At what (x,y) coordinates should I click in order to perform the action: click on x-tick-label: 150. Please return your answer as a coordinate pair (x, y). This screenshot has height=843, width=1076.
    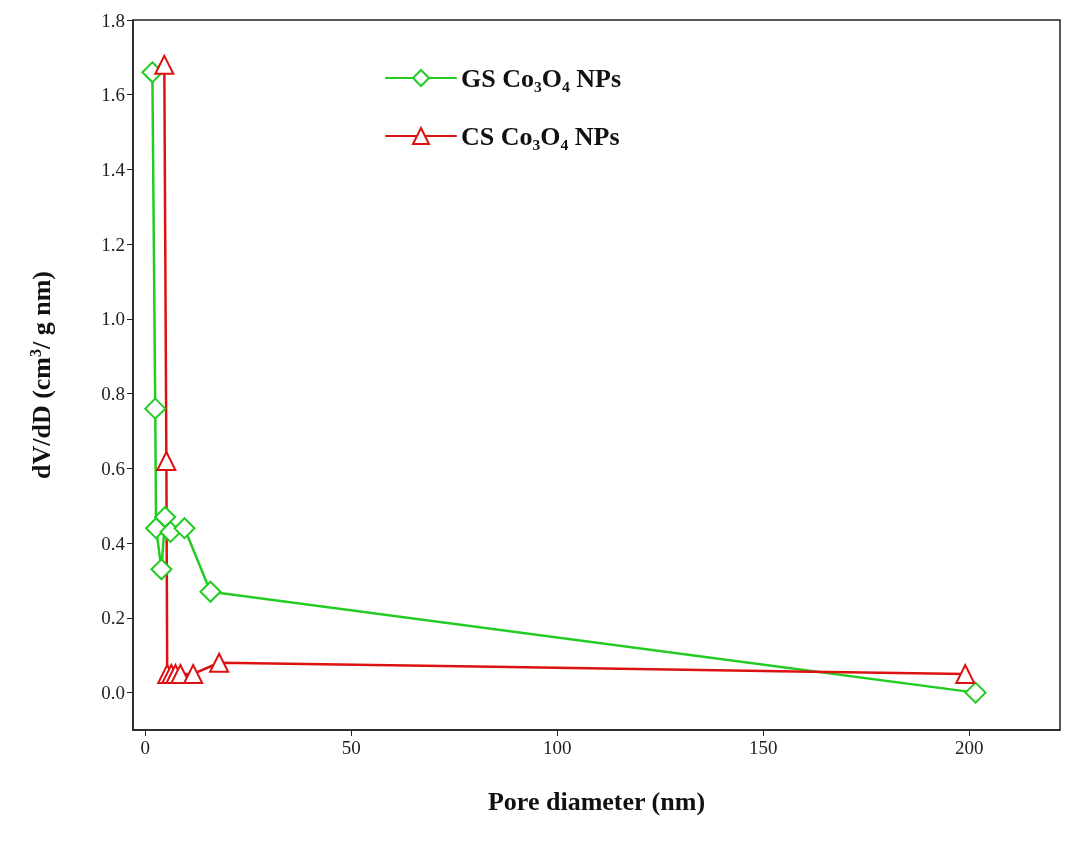
    Looking at the image, I should click on (763, 747).